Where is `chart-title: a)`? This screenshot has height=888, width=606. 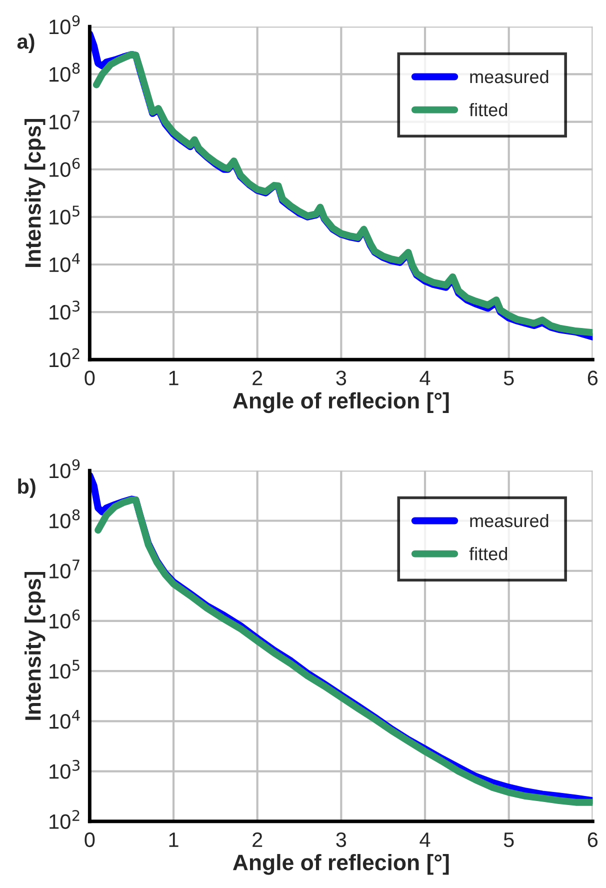 chart-title: a) is located at coordinates (25, 43).